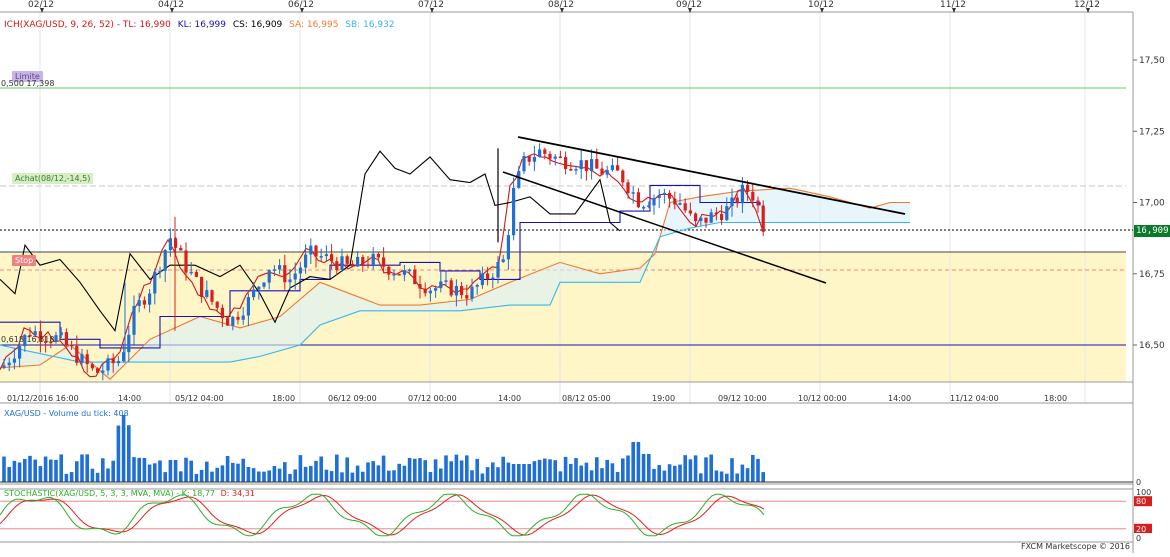  What do you see at coordinates (1141, 529) in the screenshot?
I see `stoch-level-label: 20` at bounding box center [1141, 529].